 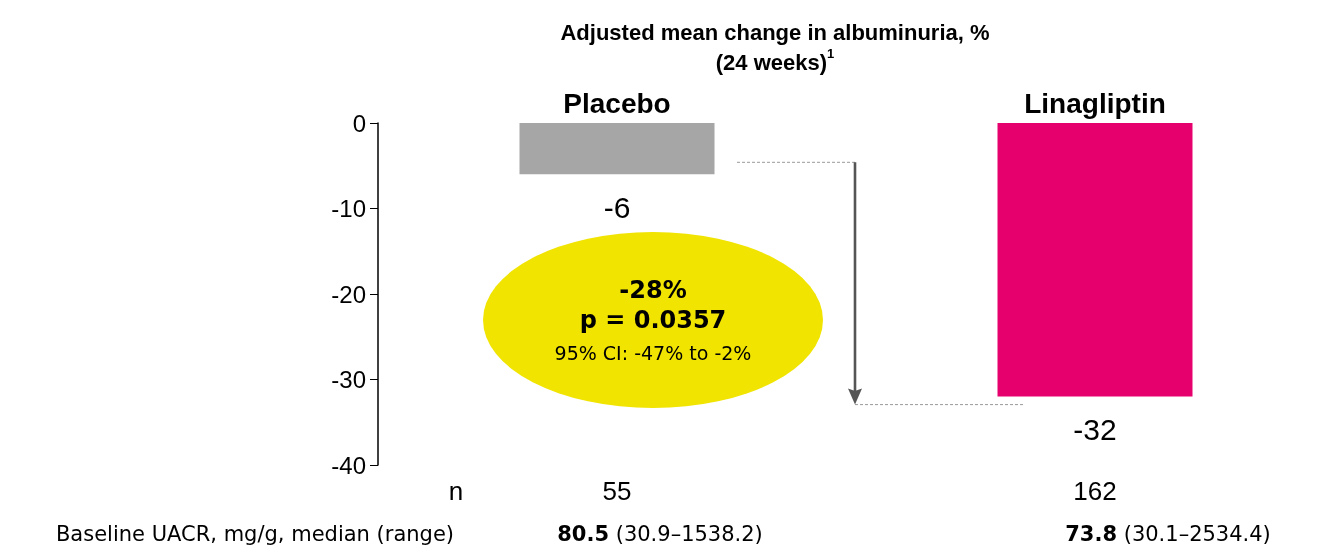 What do you see at coordinates (653, 290) in the screenshot?
I see `annotation: -28%` at bounding box center [653, 290].